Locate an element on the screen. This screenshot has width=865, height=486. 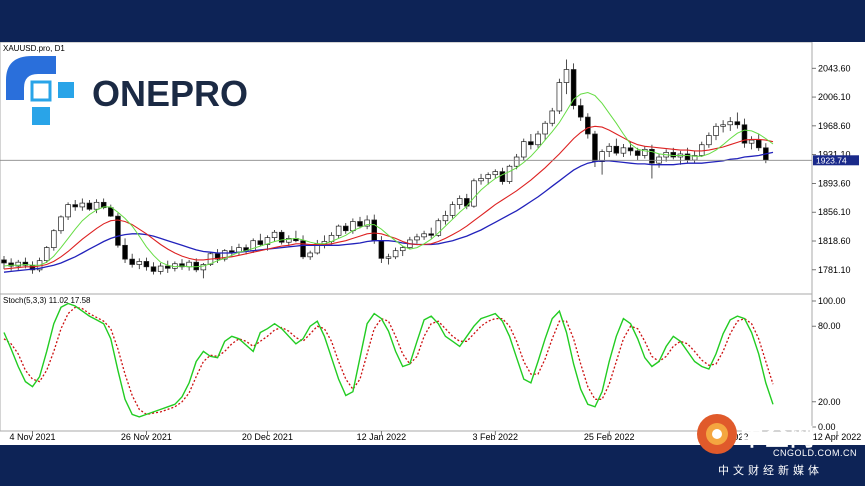
price-tick-label: 1968.60 is located at coordinates (834, 126).